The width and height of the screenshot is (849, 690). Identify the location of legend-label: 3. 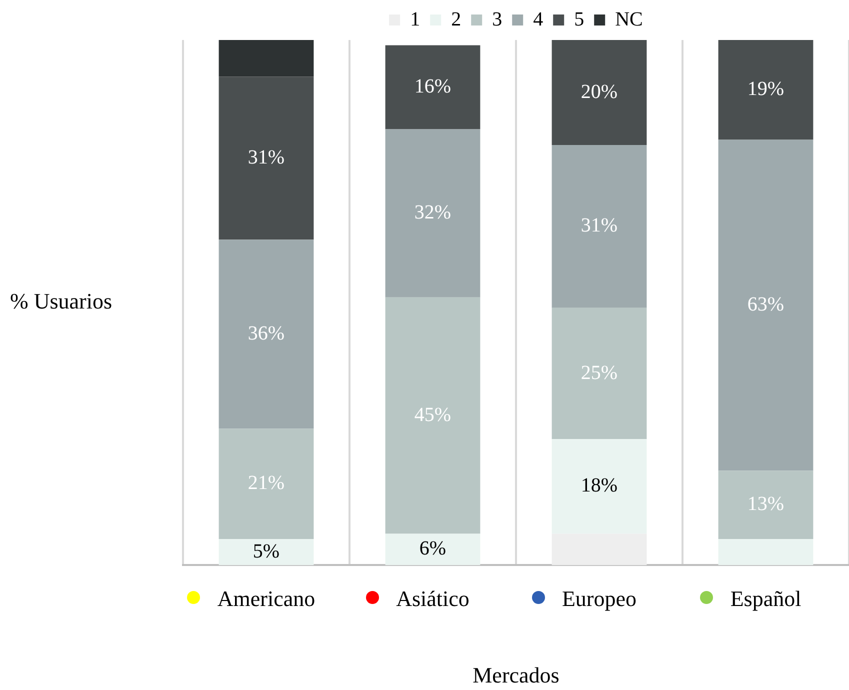
(497, 19).